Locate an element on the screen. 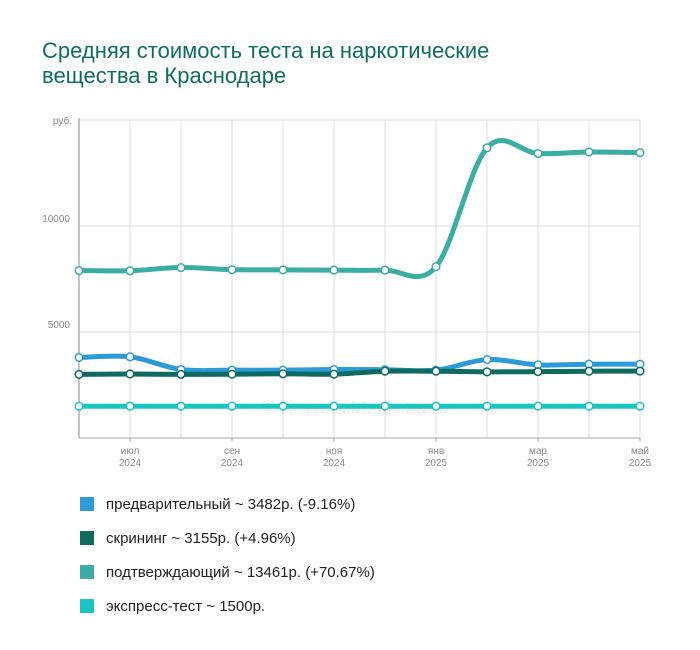  x-tick-label-month: сен is located at coordinates (232, 451).